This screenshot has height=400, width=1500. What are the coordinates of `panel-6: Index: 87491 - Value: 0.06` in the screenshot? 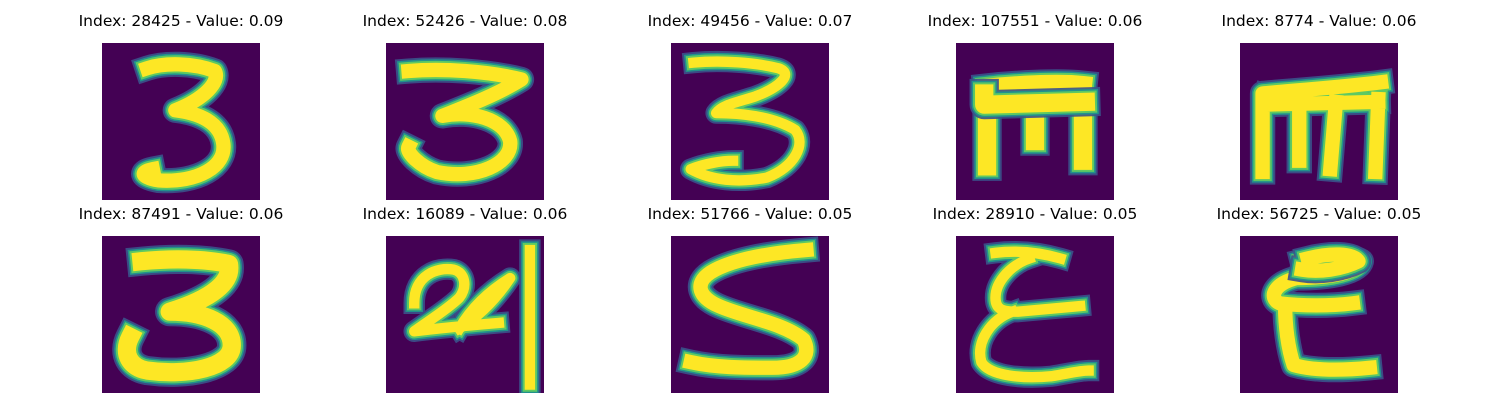 It's located at (181, 297).